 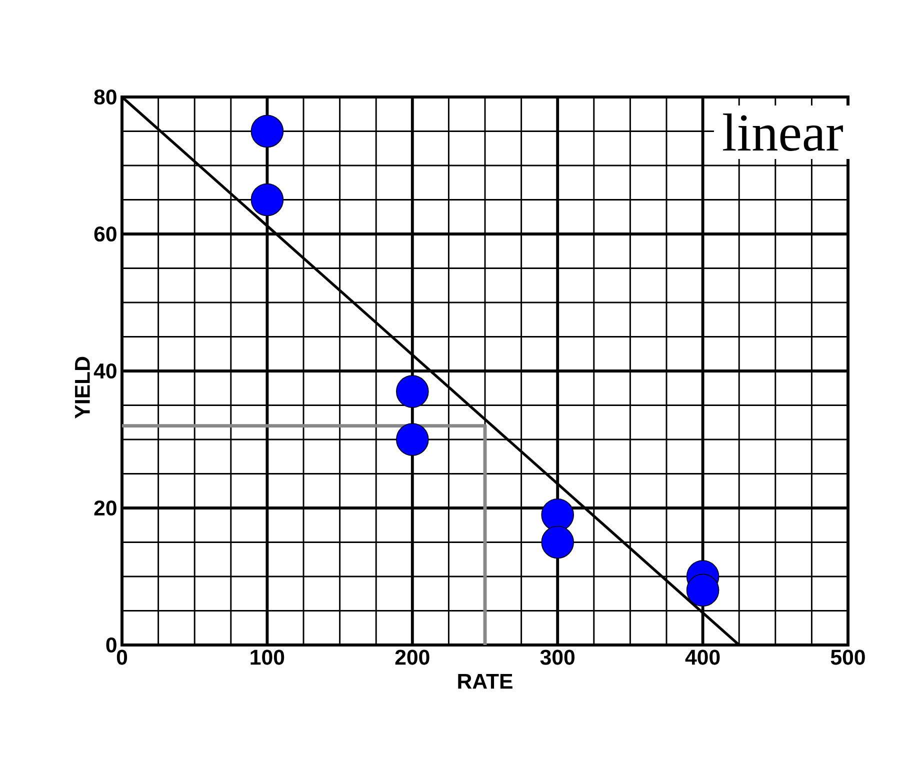 I want to click on x-tick-label: 300, so click(x=557, y=657).